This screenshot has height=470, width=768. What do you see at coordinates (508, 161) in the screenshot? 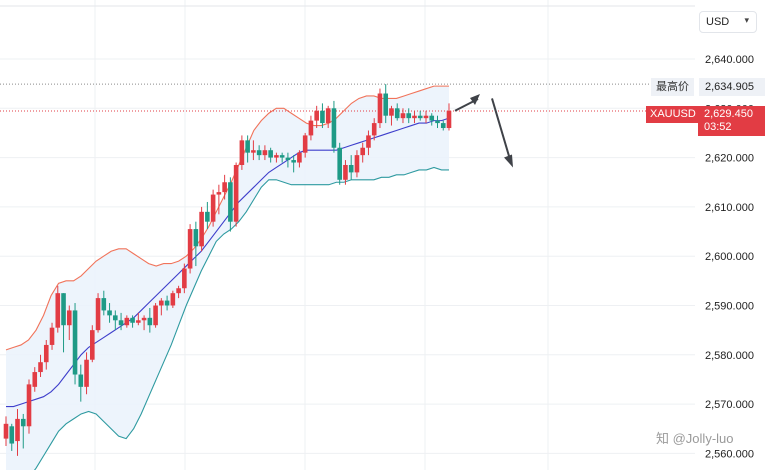
I see `down-arrow-head` at bounding box center [508, 161].